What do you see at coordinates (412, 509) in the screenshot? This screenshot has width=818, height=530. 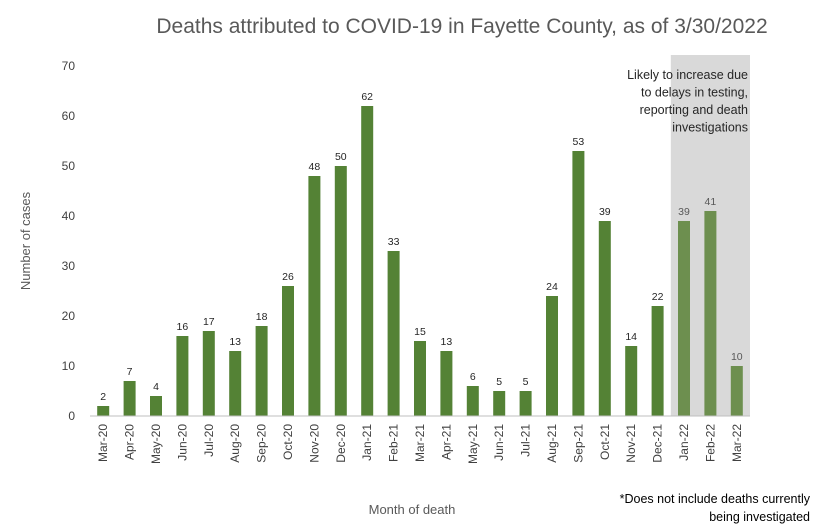 I see `x-axis-title: Month of death` at bounding box center [412, 509].